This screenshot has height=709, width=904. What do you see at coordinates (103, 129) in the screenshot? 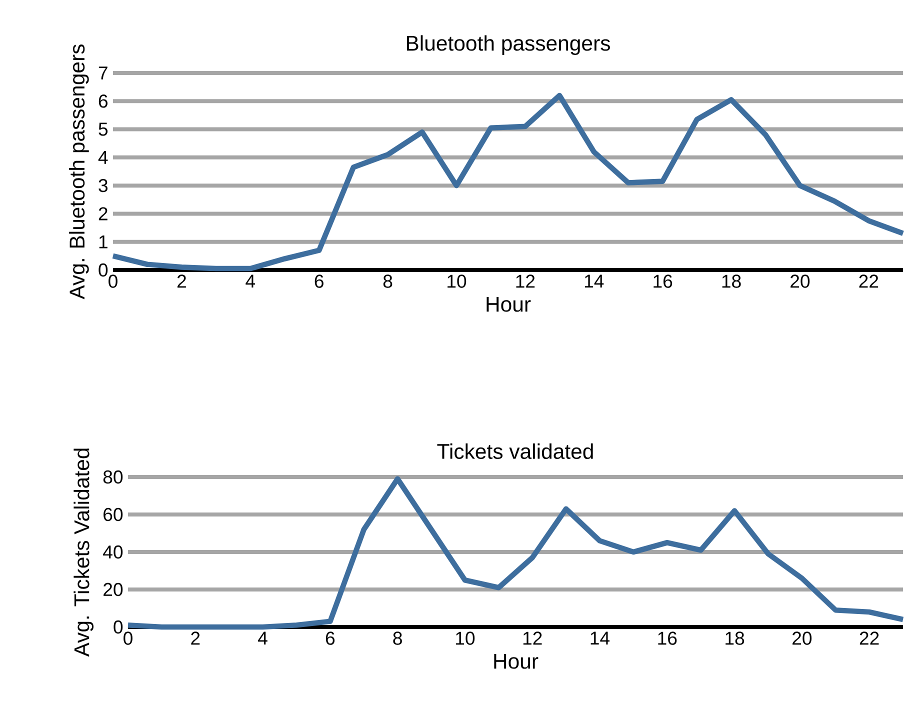
I see `y-tick-label: 5` at bounding box center [103, 129].